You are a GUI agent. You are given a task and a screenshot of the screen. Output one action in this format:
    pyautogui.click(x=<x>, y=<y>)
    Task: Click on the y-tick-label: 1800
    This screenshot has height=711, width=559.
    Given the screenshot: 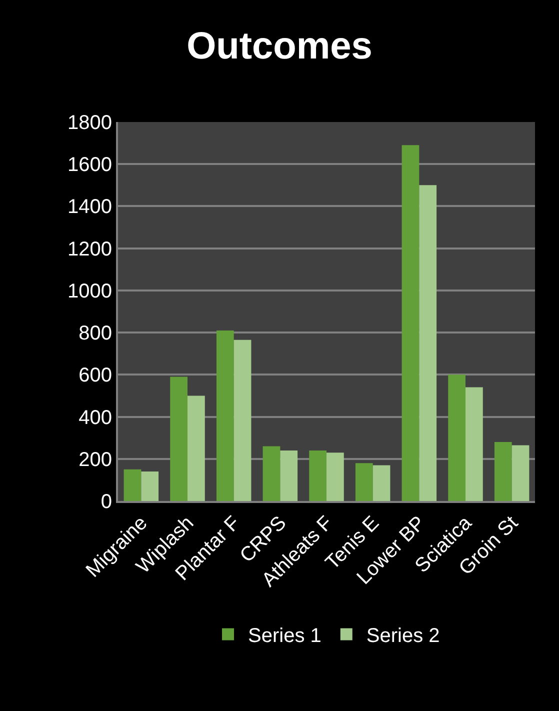 What is the action you would take?
    pyautogui.click(x=90, y=123)
    